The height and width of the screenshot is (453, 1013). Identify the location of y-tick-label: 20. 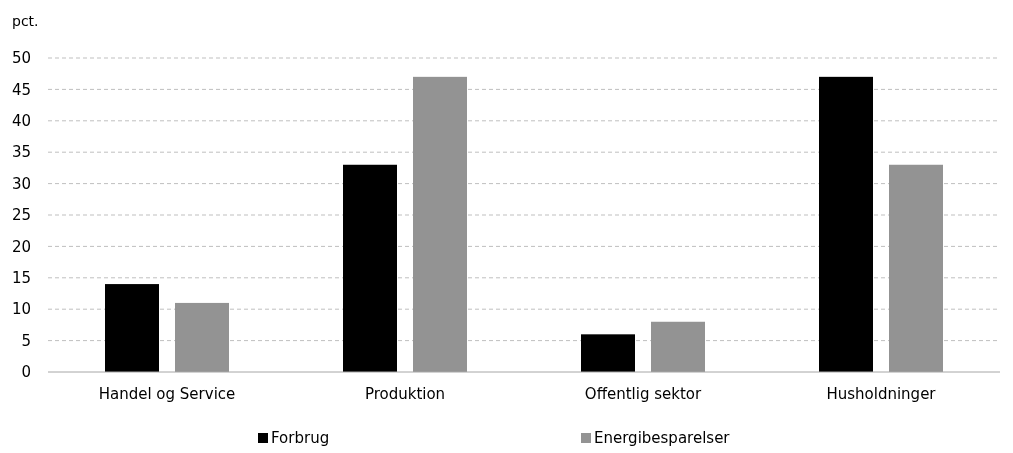
(21, 246).